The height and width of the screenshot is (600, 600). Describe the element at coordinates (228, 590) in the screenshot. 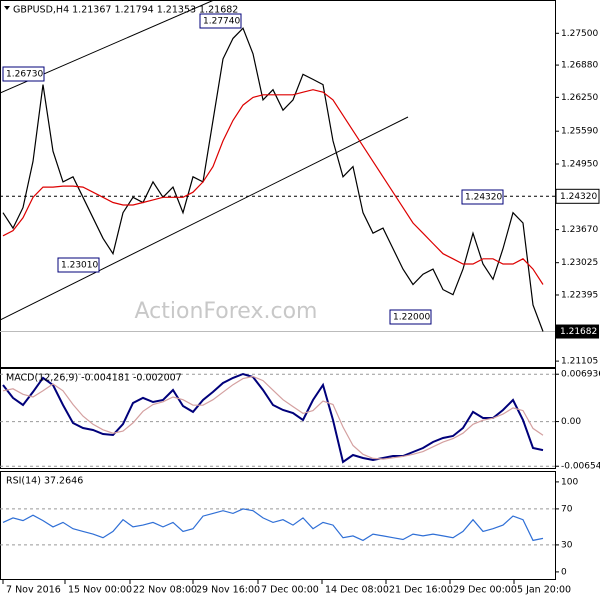

I see `x-tick-label: 29 Nov 16:00` at that location.